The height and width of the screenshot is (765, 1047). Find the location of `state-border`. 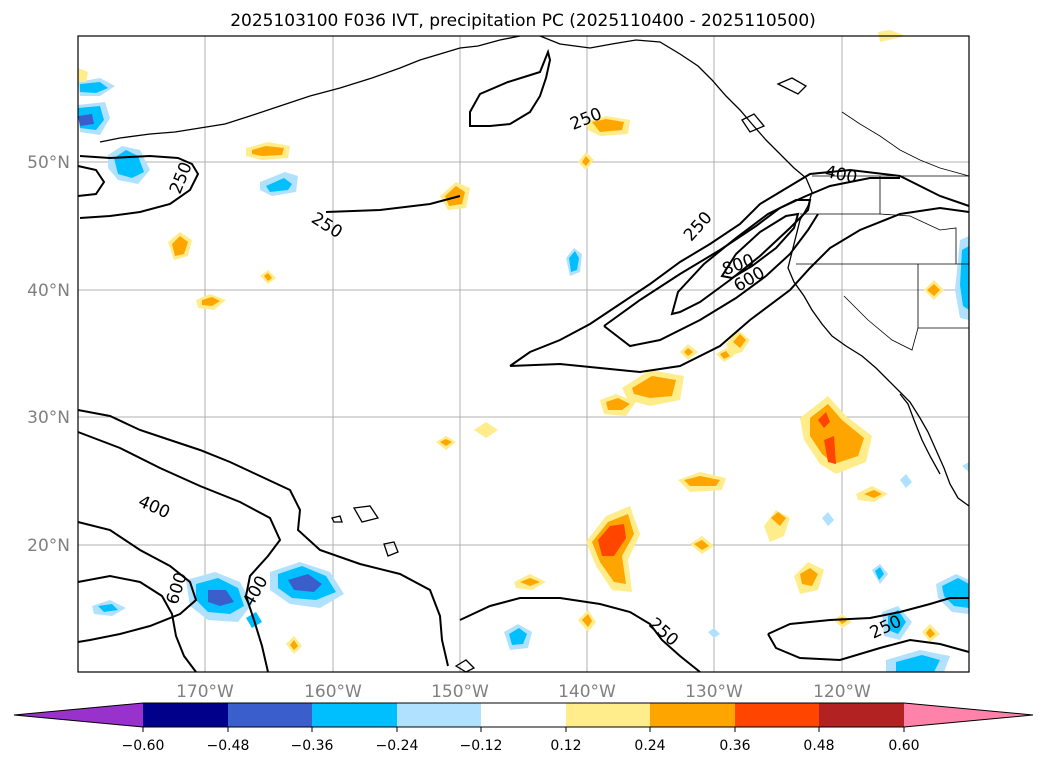

state-border is located at coordinates (918, 238).